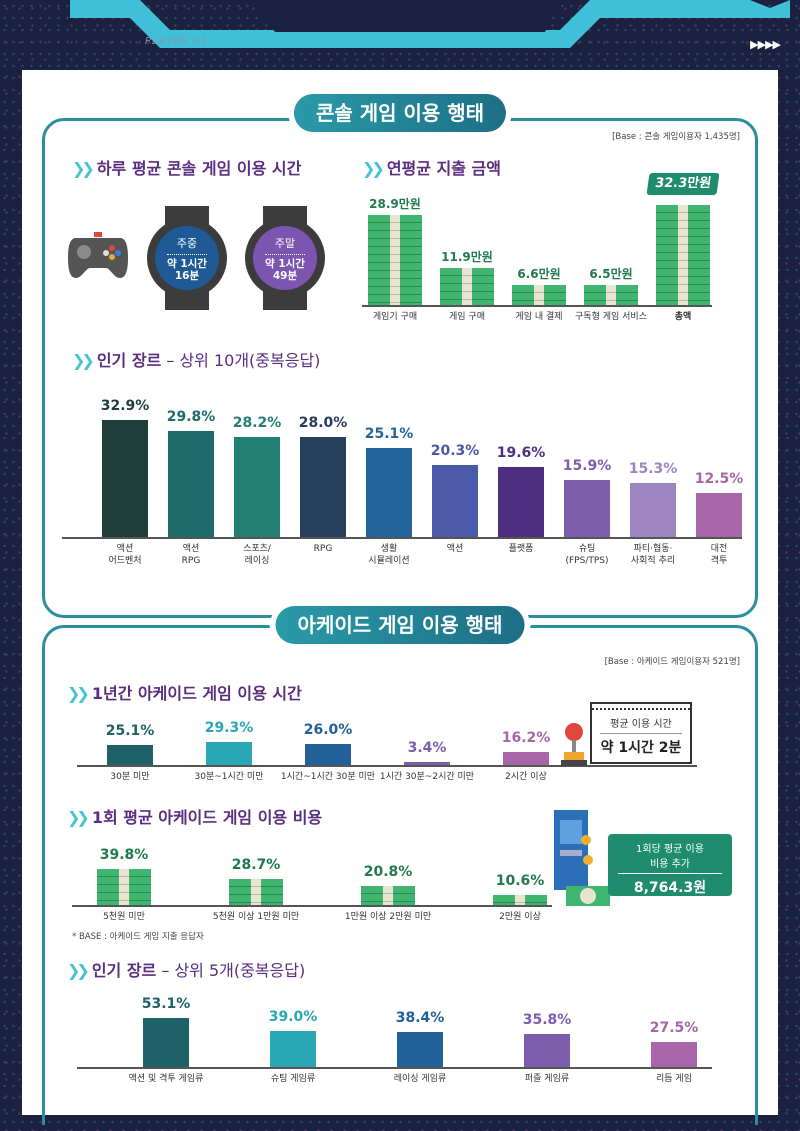 The height and width of the screenshot is (1131, 800). What do you see at coordinates (195, 817) in the screenshot?
I see `arcade-cost-heading: ❯❯ 1회 평균 아케이드 게임 이용 비용` at bounding box center [195, 817].